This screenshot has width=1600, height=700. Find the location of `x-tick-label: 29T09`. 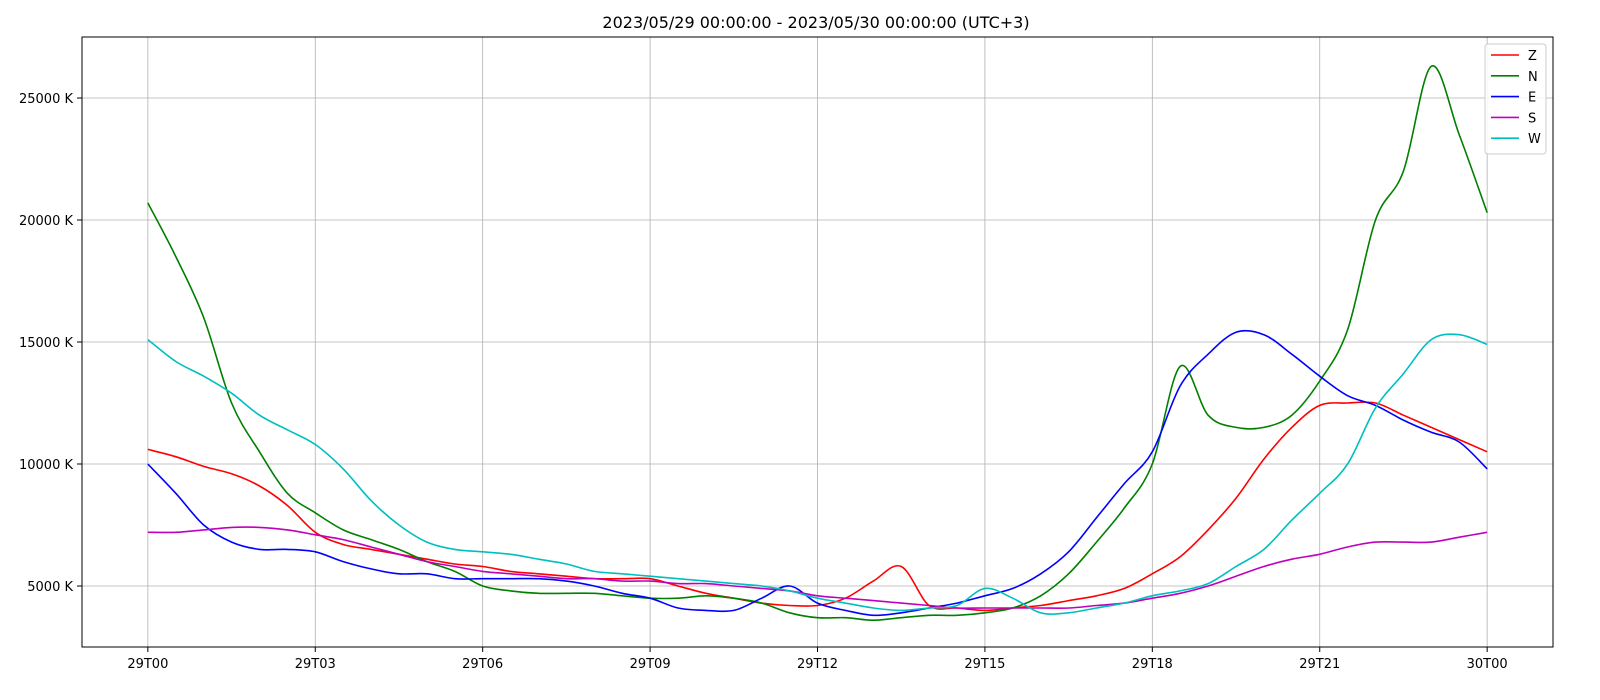

x-tick-label: 29T09 is located at coordinates (650, 664).